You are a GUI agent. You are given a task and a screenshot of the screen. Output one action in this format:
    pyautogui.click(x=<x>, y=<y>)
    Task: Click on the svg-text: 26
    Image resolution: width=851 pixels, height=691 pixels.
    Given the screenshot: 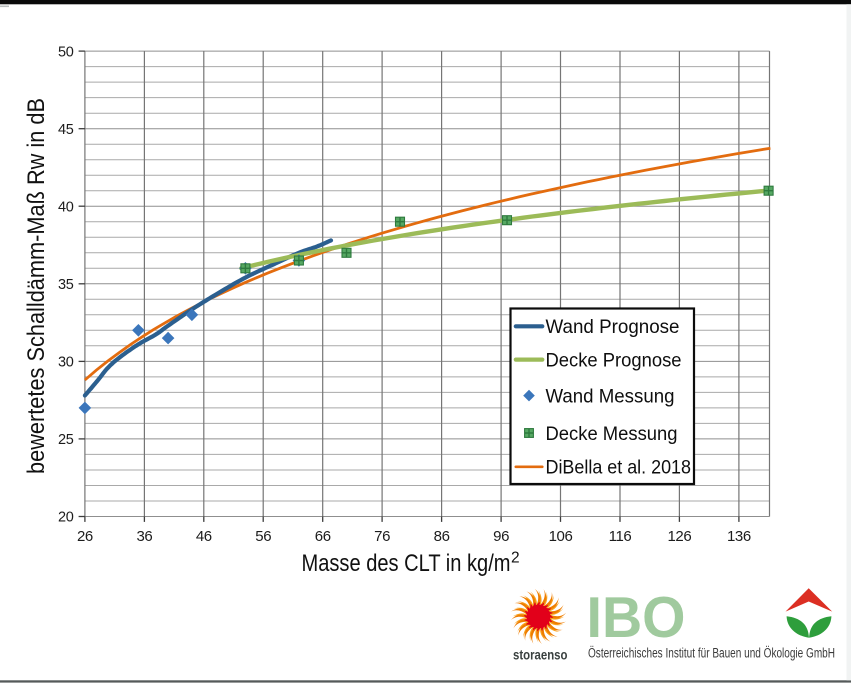 What is the action you would take?
    pyautogui.click(x=85, y=536)
    